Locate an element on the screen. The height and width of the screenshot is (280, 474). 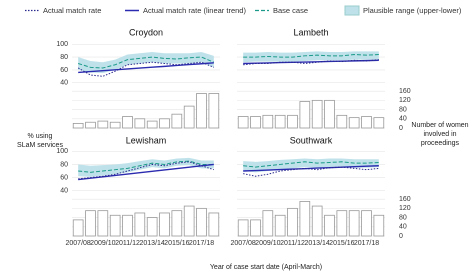
legend-label: Actual match rate (linear trend) is located at coordinates (194, 10).